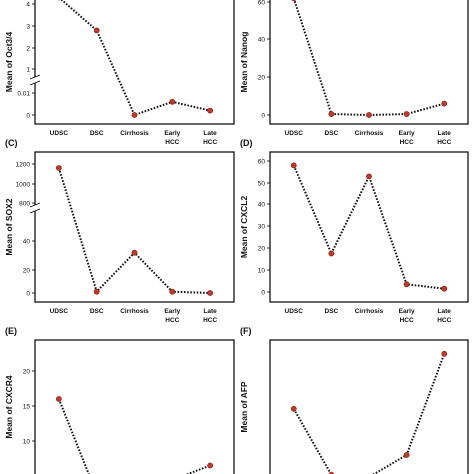 Image resolution: width=474 pixels, height=474 pixels. Describe the element at coordinates (244, 62) in the screenshot. I see `y-axis-label: Mean of Nanog` at that location.